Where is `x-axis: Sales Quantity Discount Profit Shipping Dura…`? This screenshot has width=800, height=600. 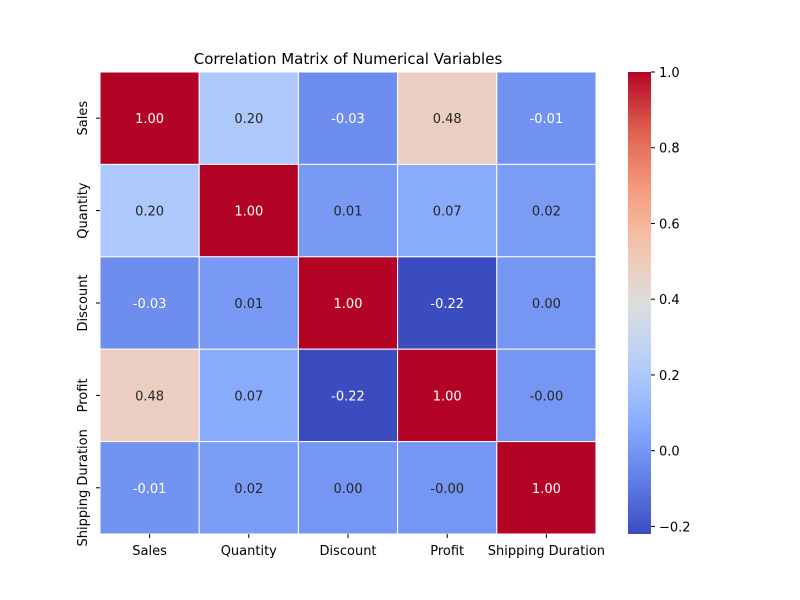 x-axis: Sales Quantity Discount Profit Shipping Dura… is located at coordinates (368, 546).